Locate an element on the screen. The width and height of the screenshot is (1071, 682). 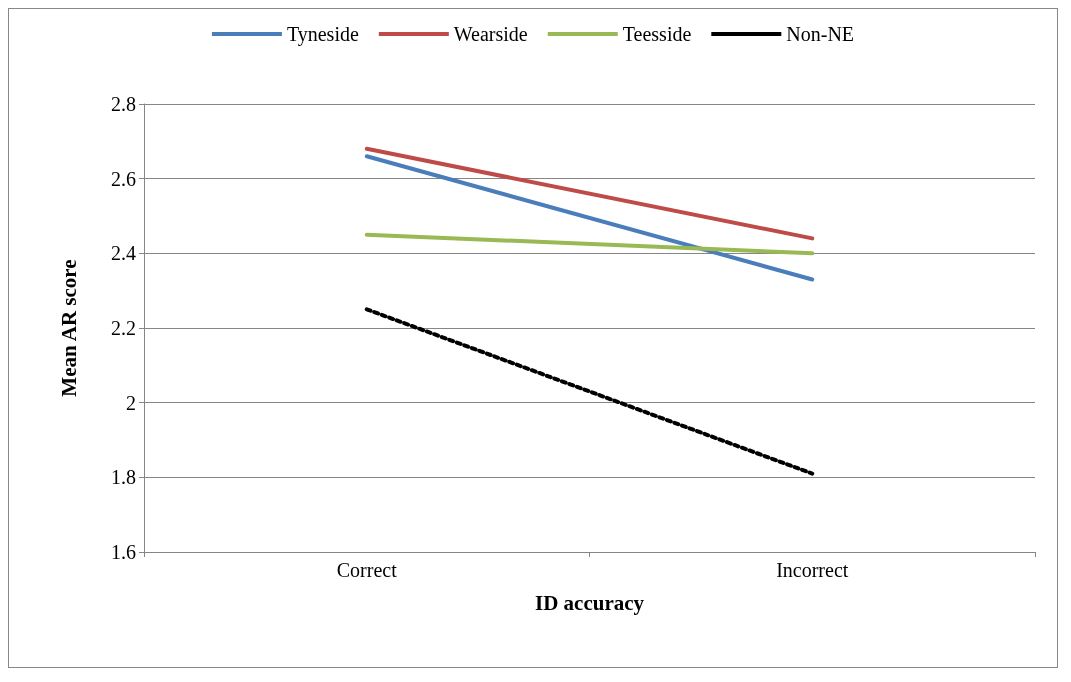
legend-label: Non-NE is located at coordinates (820, 34).